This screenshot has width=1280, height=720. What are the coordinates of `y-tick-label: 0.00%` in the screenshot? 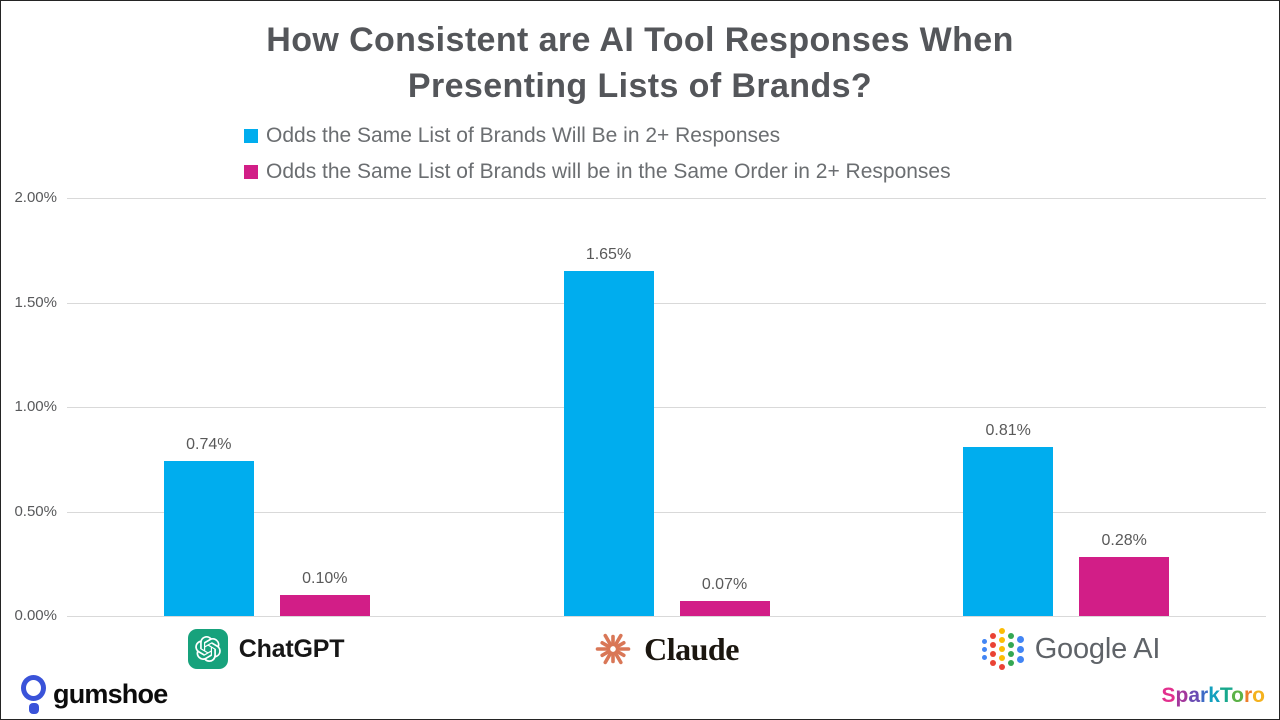 It's located at (35, 615).